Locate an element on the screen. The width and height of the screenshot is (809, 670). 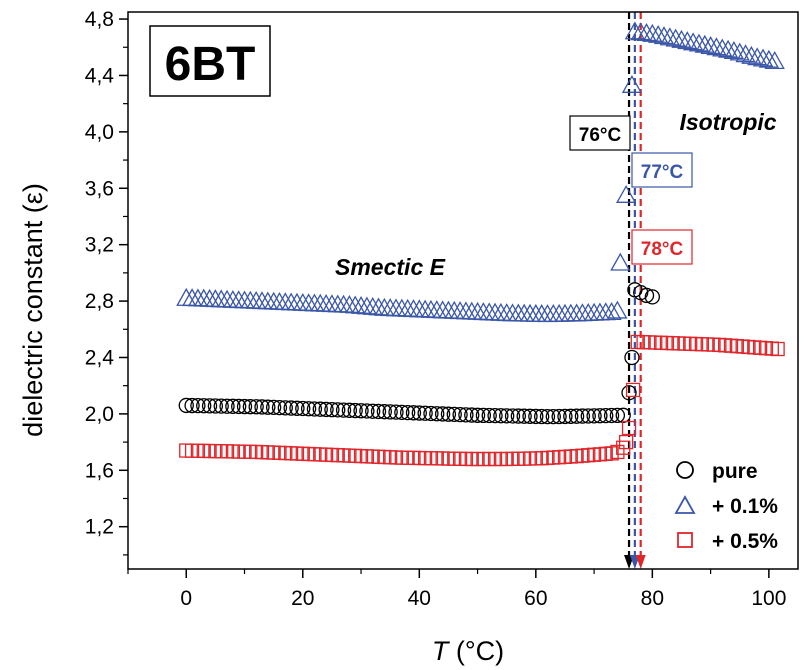
transition-label-box is located at coordinates (600, 133).